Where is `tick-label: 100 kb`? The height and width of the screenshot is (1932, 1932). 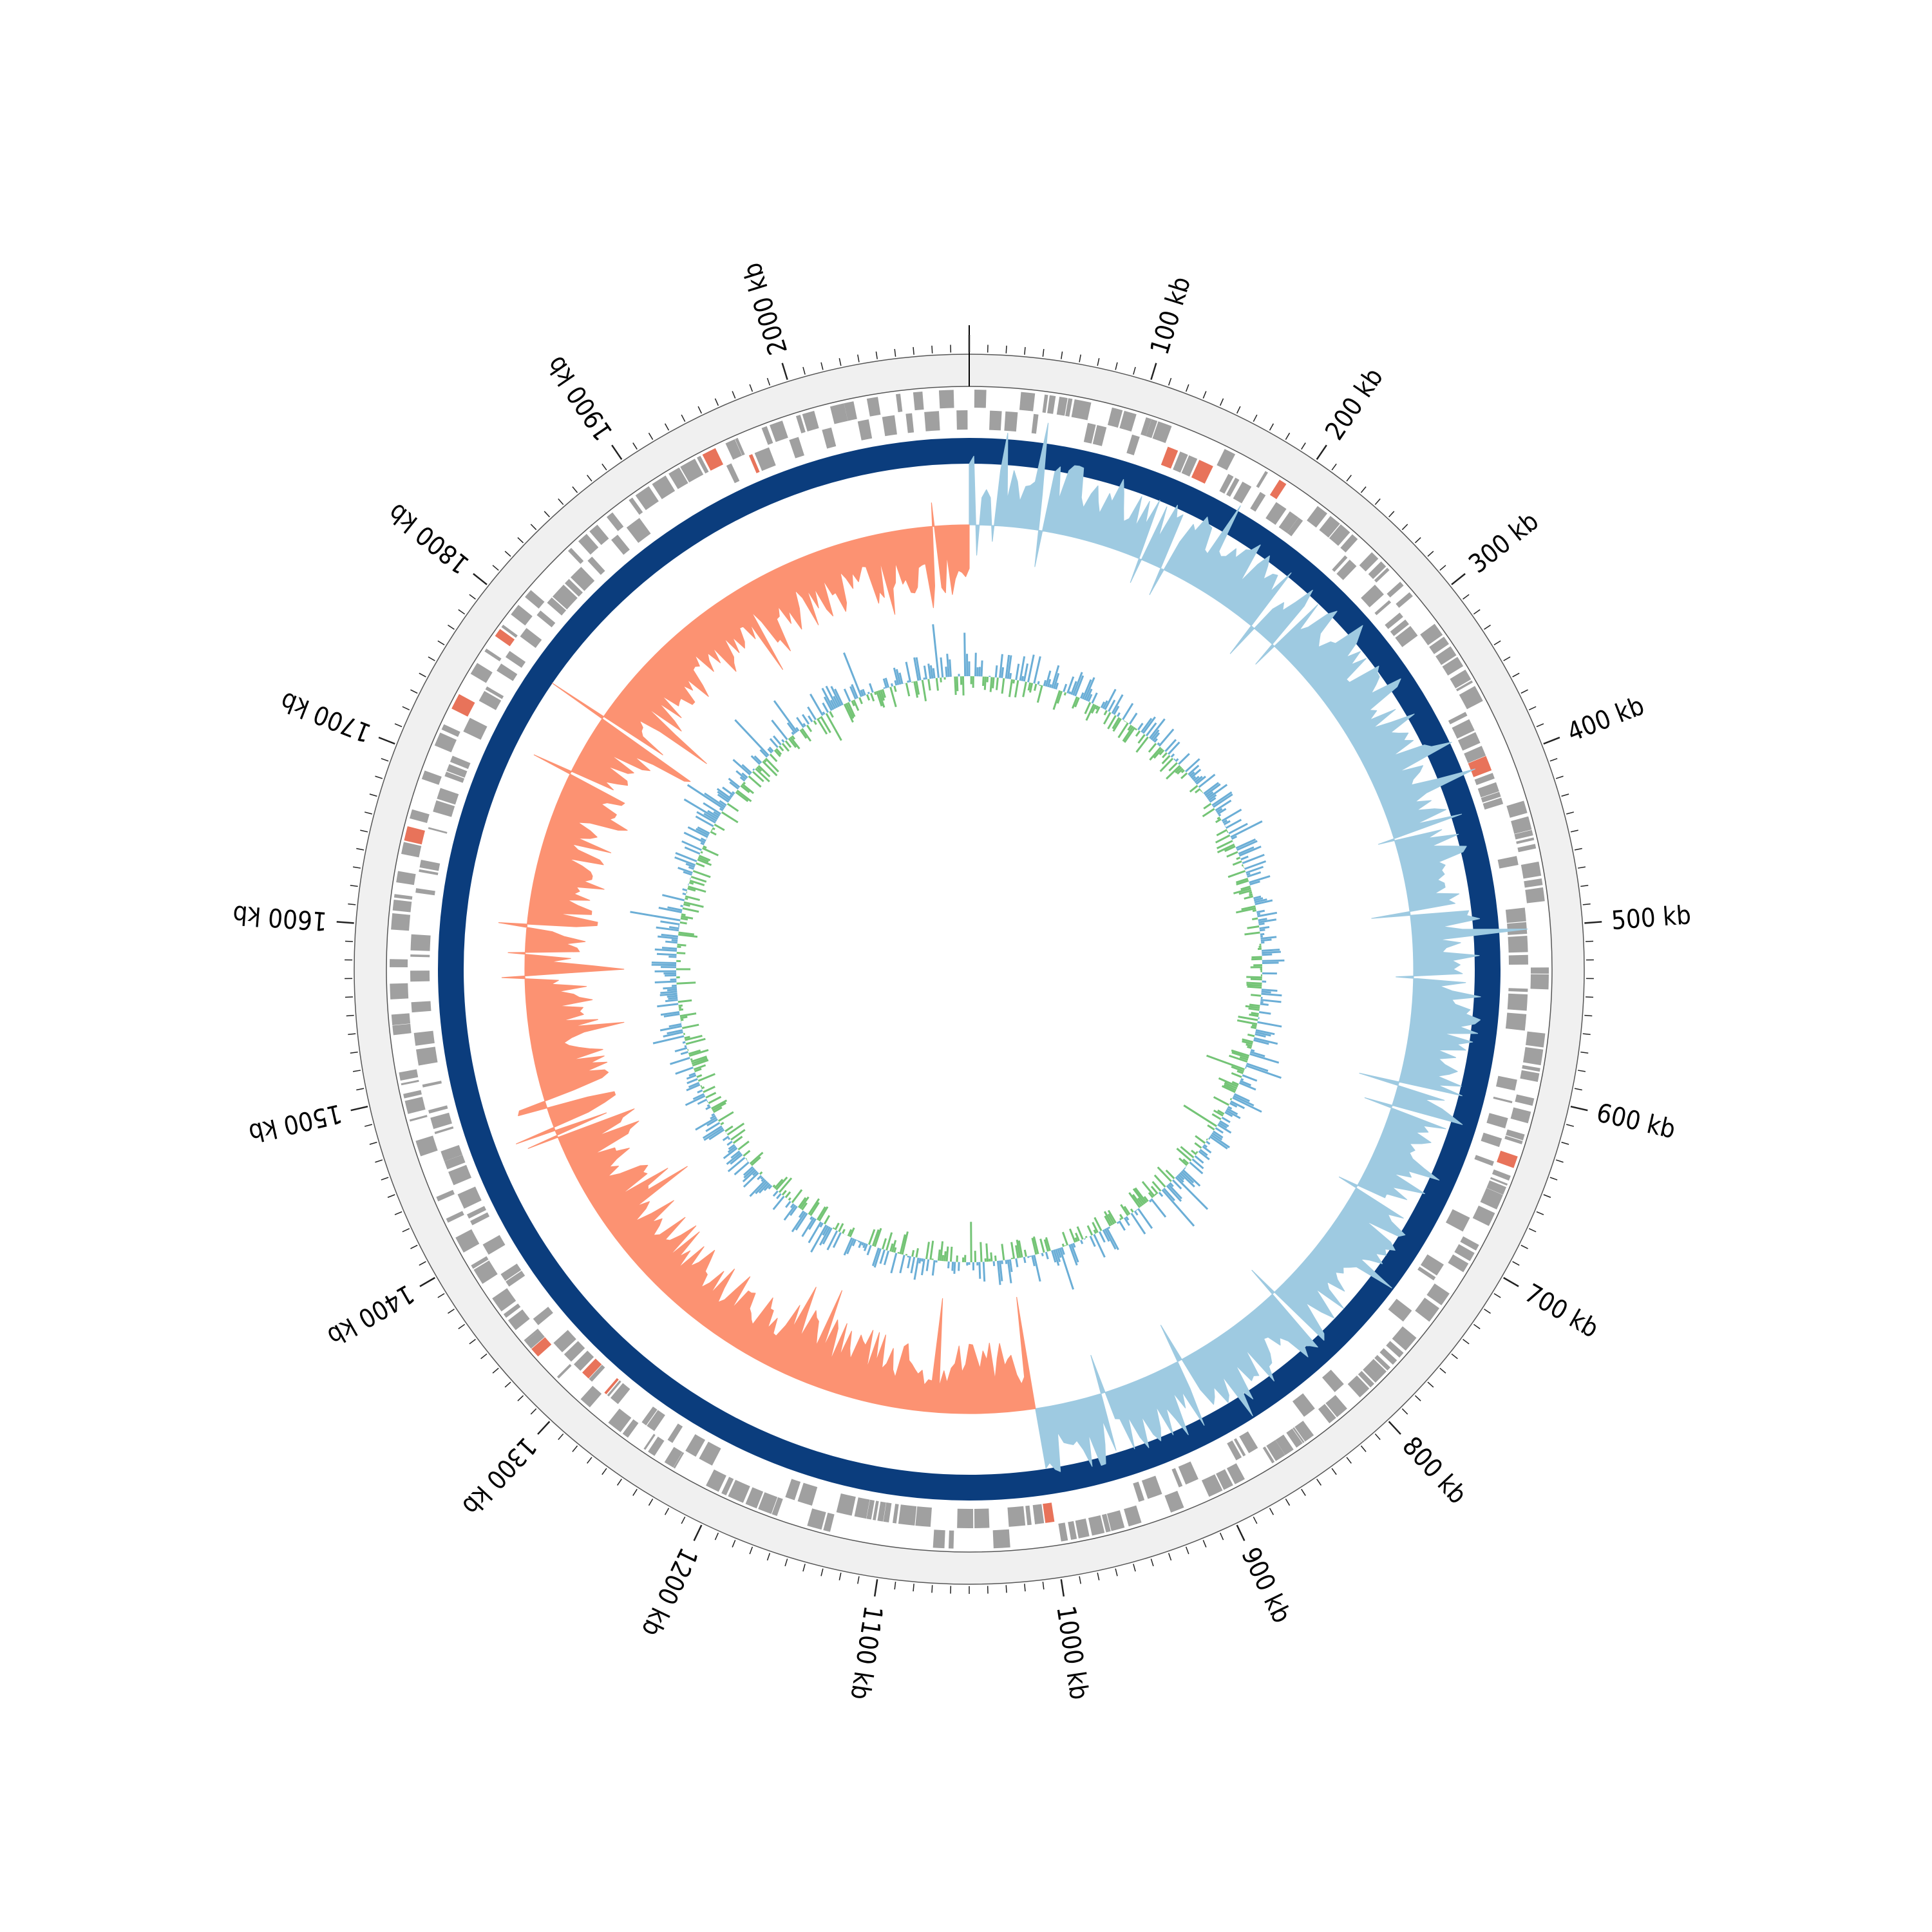
tick-label: 100 kb is located at coordinates (1171, 315).